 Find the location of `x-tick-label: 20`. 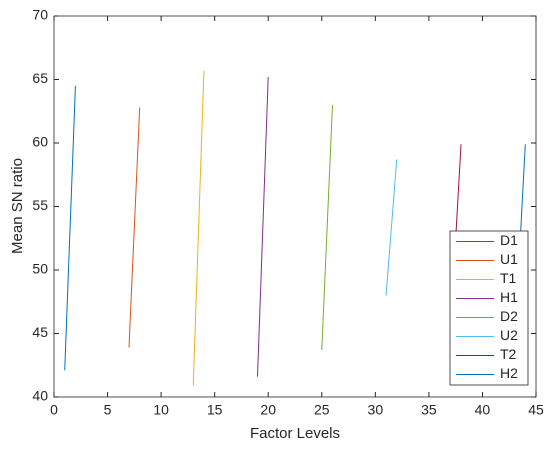

x-tick-label: 20 is located at coordinates (268, 410).